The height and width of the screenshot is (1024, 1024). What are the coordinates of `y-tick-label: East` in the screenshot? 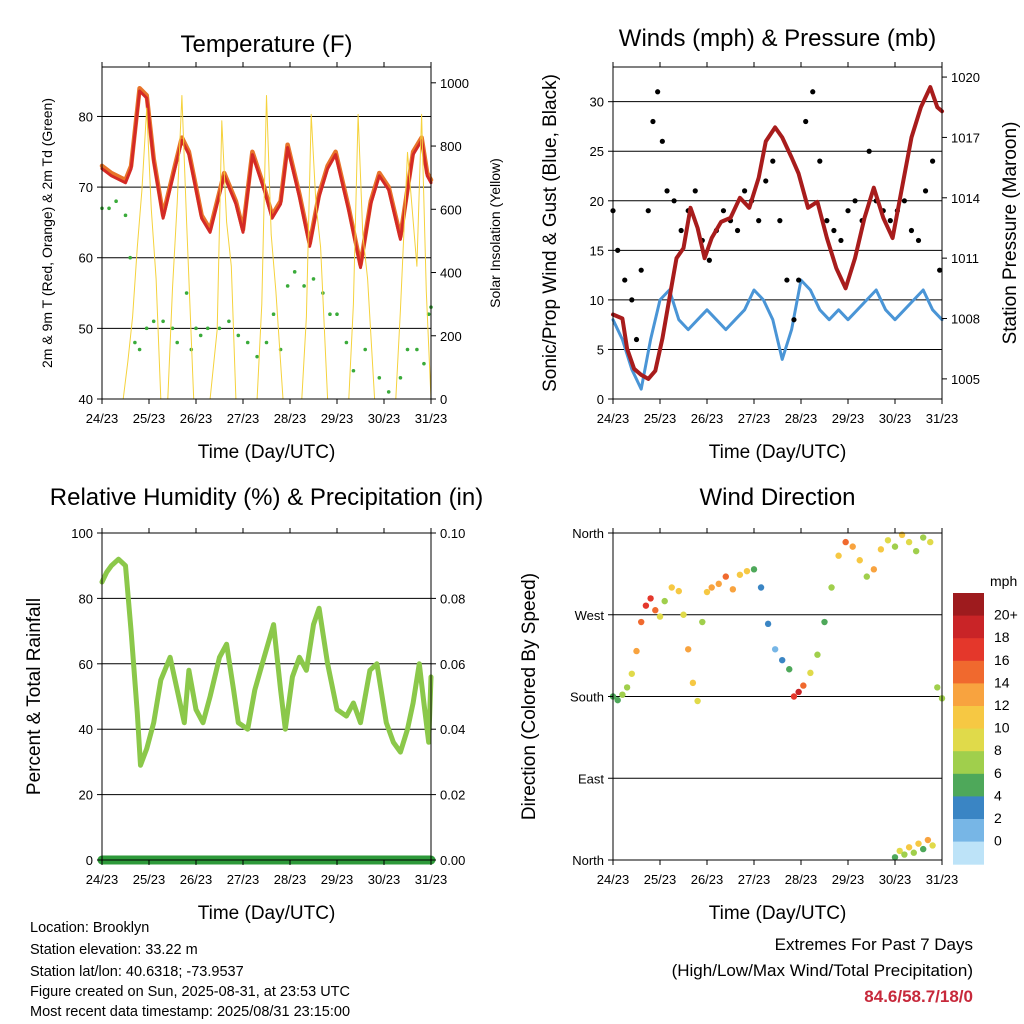 It's located at (591, 778).